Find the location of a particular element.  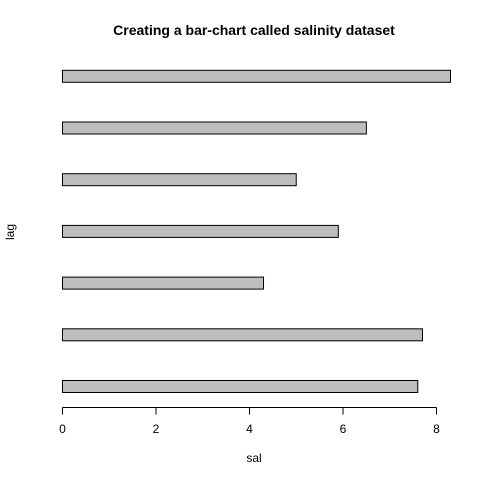

x-axis-label: sal is located at coordinates (253, 458).